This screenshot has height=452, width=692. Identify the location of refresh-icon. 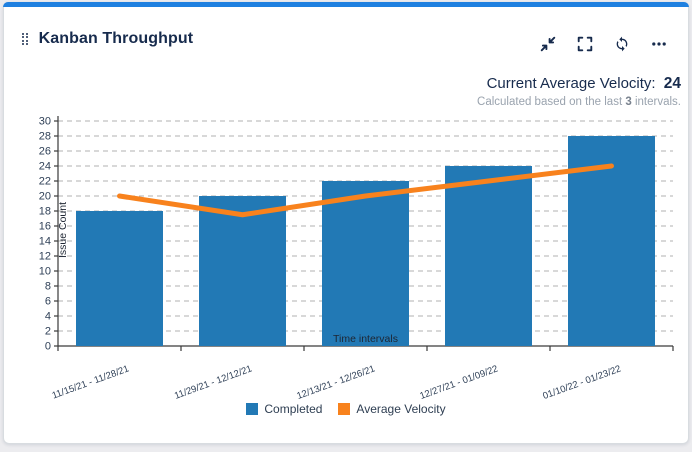
(622, 44).